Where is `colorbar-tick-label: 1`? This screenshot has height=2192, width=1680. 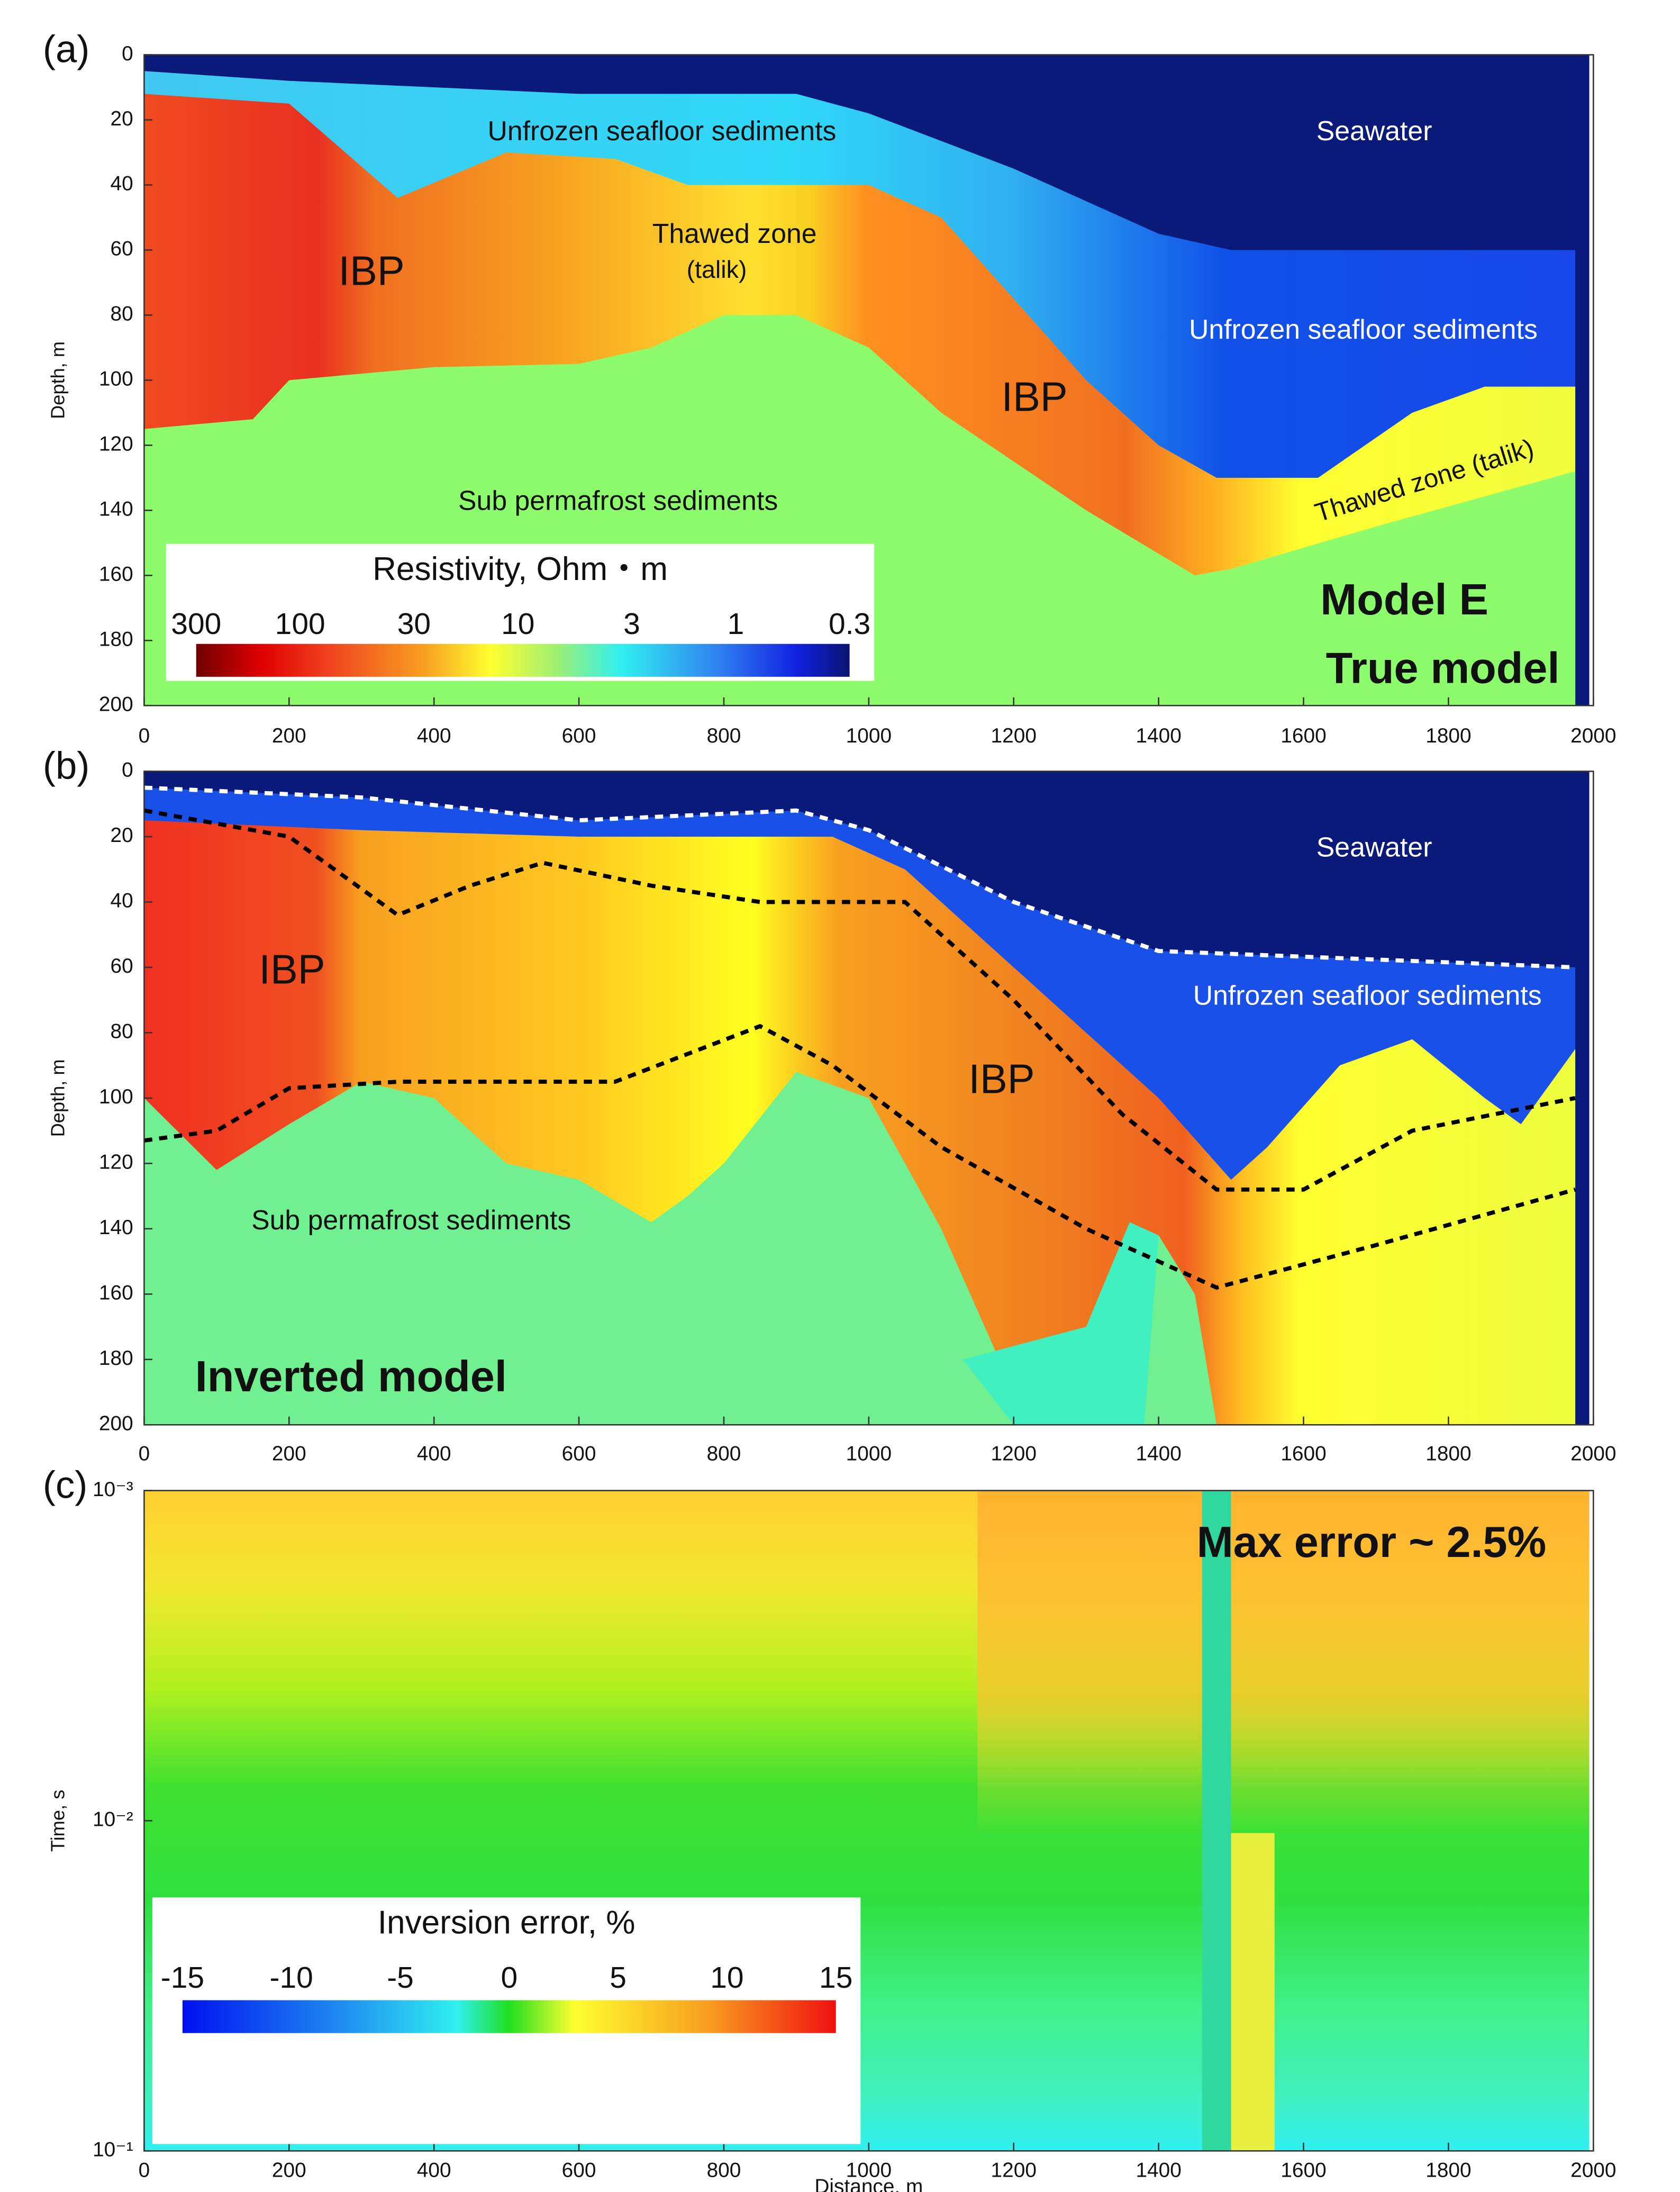 colorbar-tick-label: 1 is located at coordinates (736, 624).